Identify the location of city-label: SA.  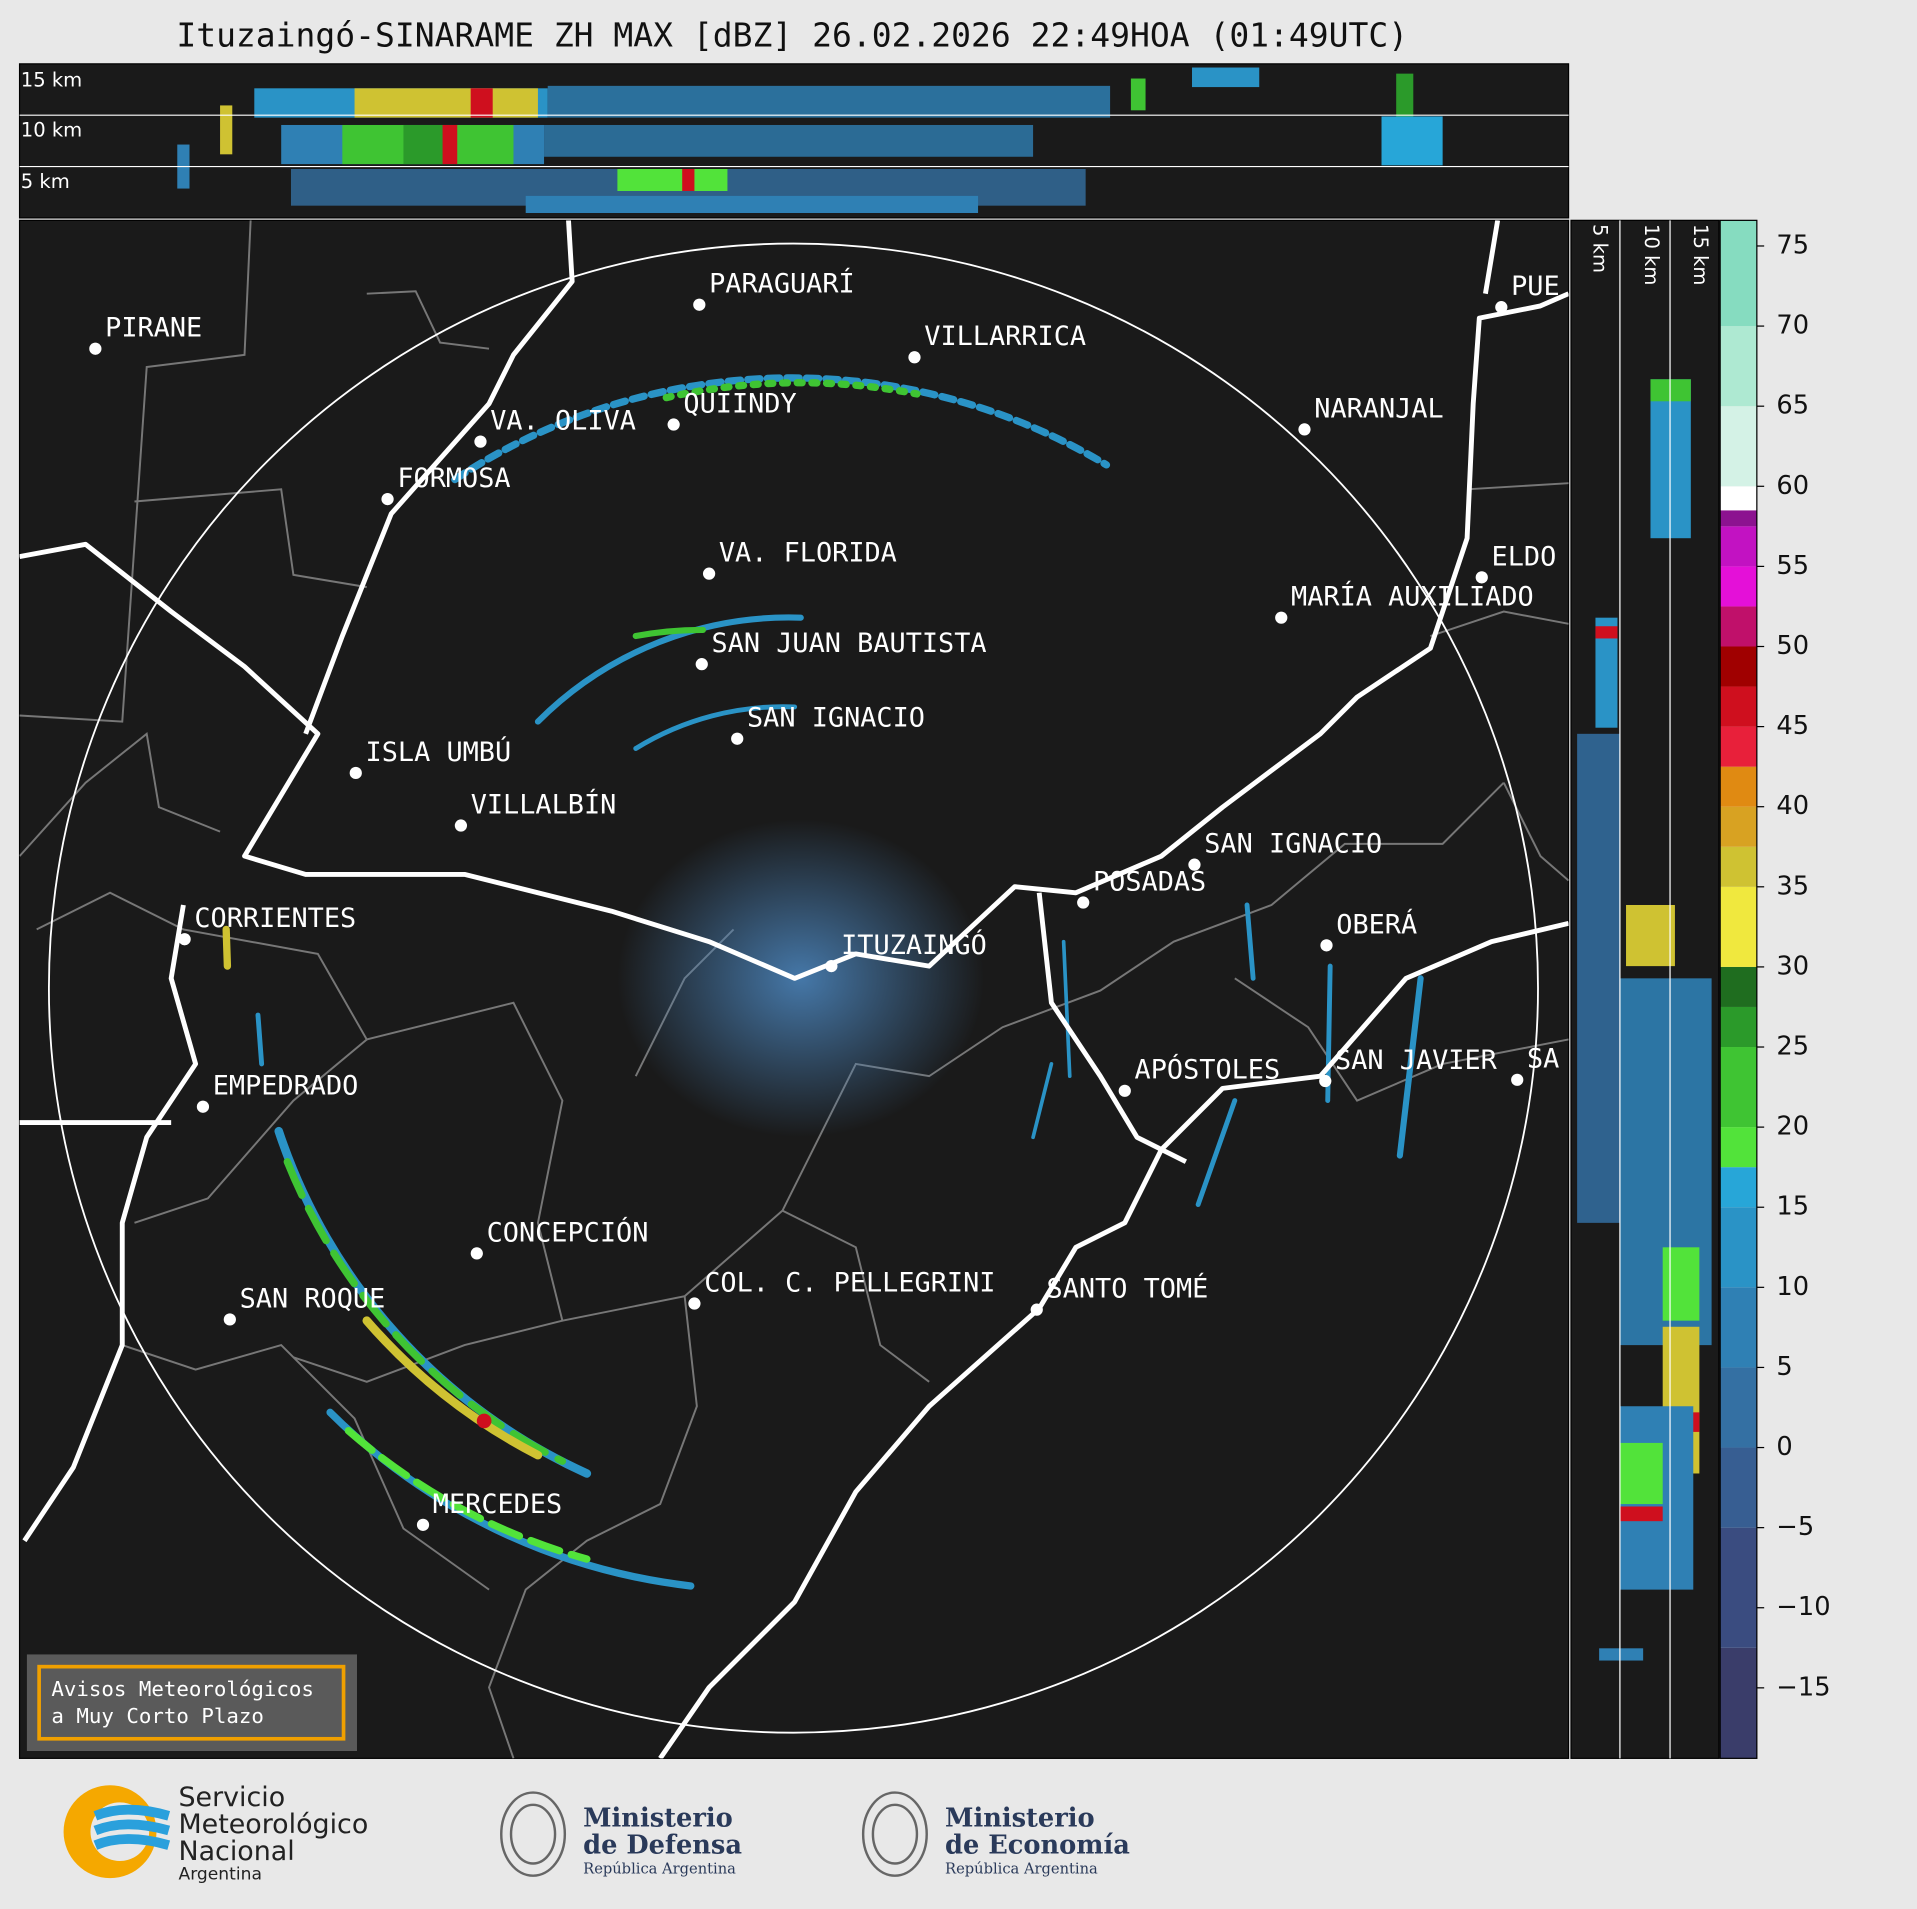
(1543, 1059).